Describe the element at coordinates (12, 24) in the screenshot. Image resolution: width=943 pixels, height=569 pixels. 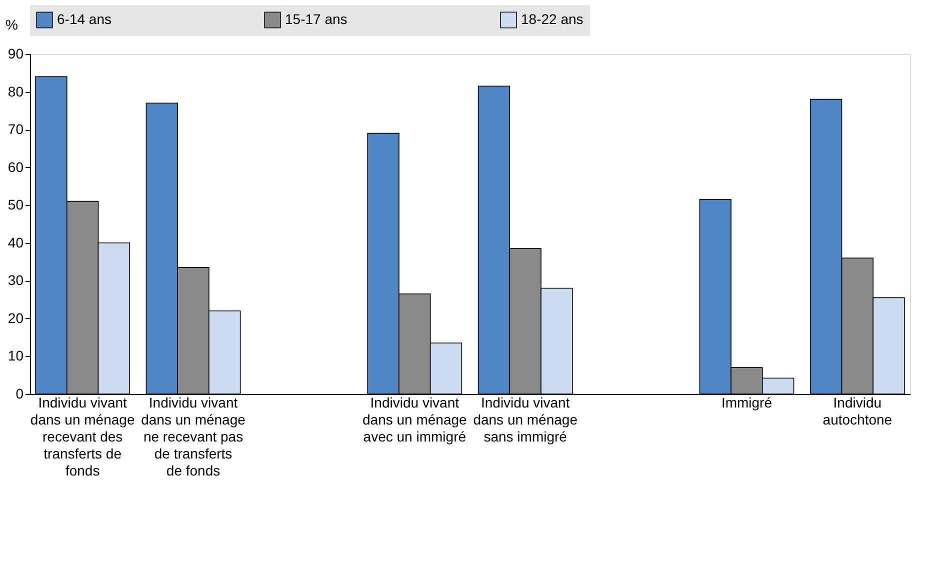
I see `y-axis-title: %` at that location.